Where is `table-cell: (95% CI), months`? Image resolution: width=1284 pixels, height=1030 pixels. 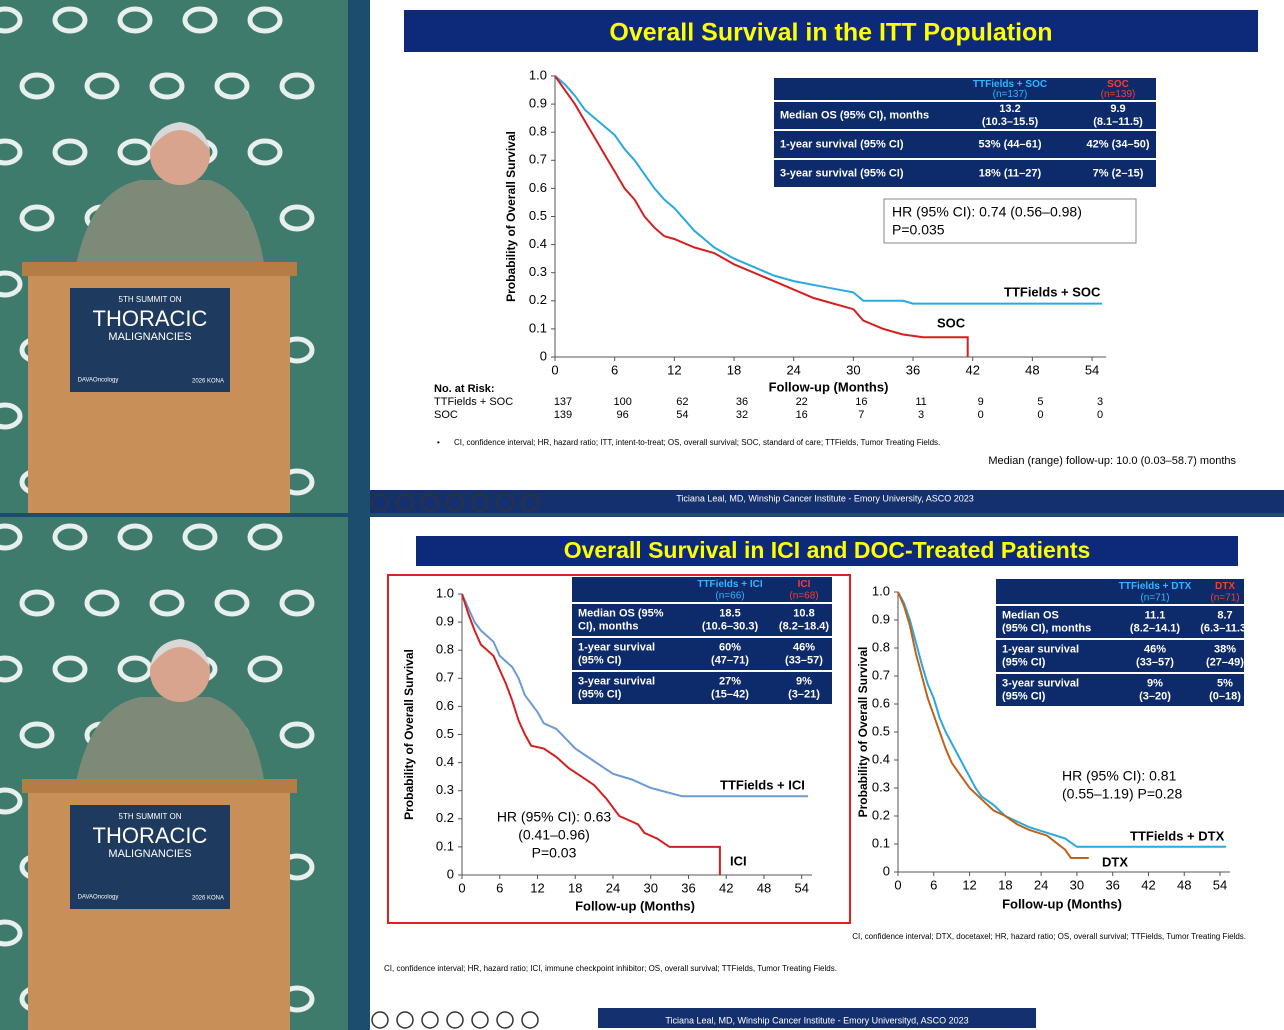 table-cell: (95% CI), months is located at coordinates (1046, 628).